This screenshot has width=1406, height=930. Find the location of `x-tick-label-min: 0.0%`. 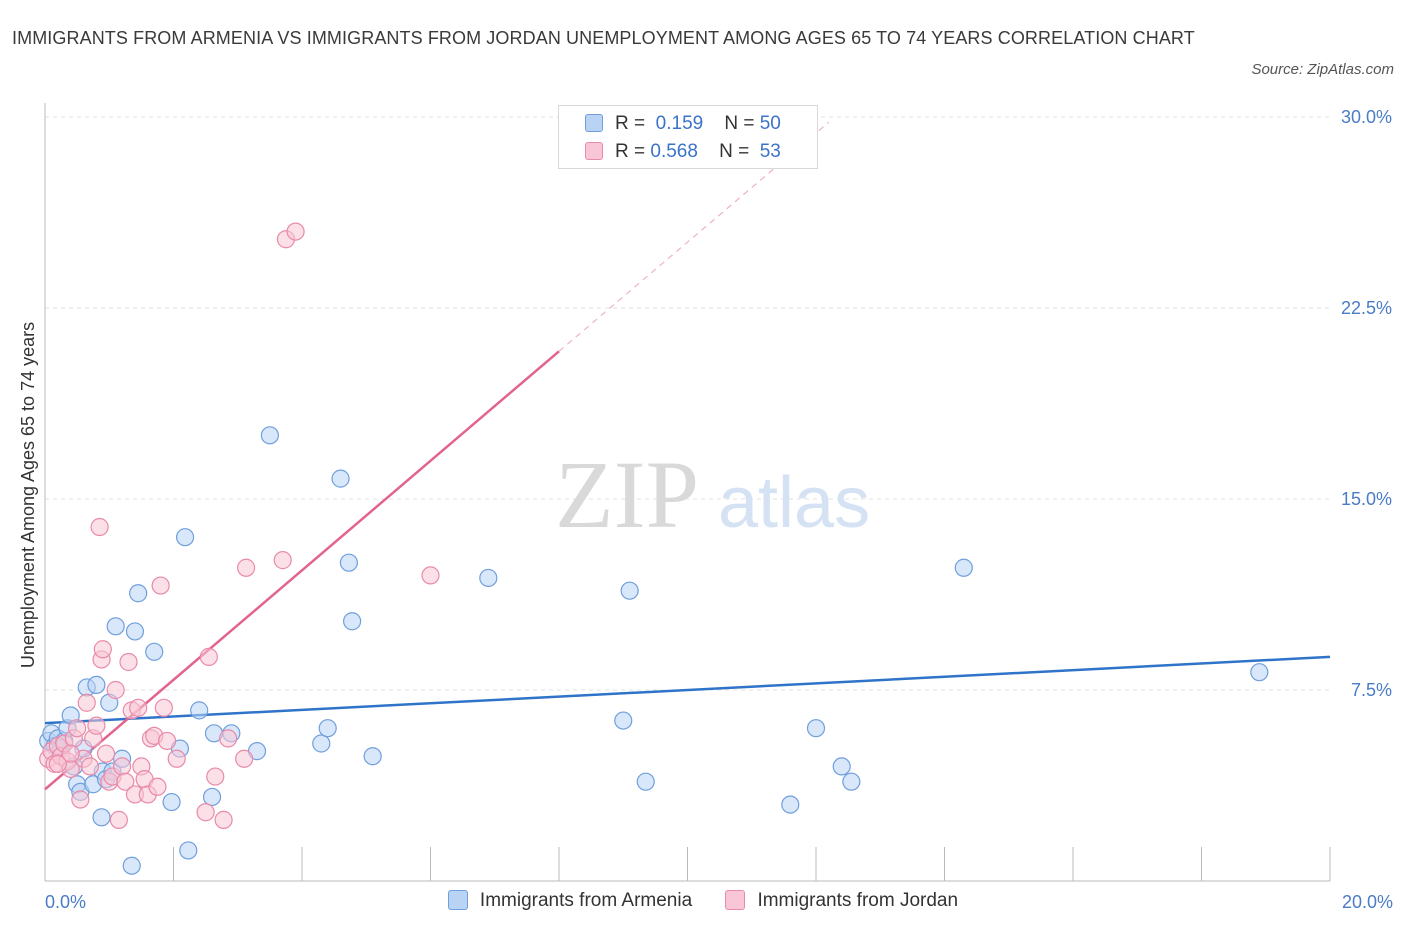

x-tick-label-min: 0.0% is located at coordinates (65, 902).